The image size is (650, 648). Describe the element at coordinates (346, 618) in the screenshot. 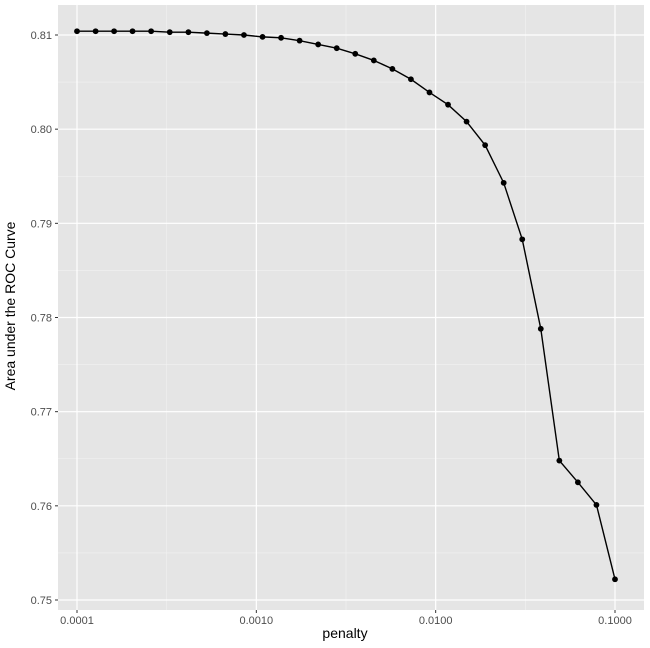

I see `x-axis-ticks: 0.0001 0.0010 0.0100 0.1000` at that location.